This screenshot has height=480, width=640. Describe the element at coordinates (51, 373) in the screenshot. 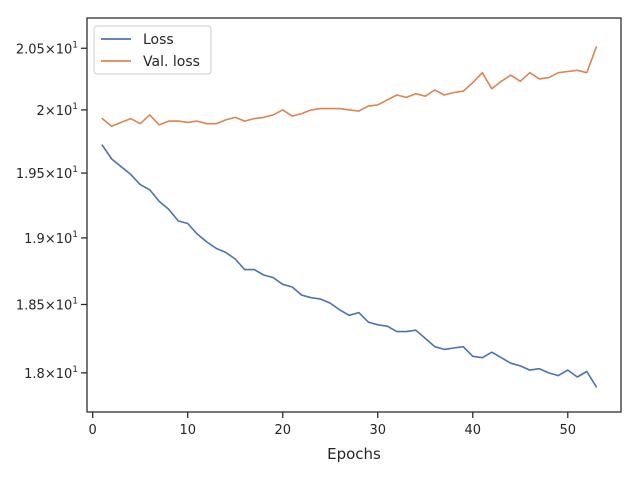

I see `y-tick-label: 1.8×10¹` at that location.